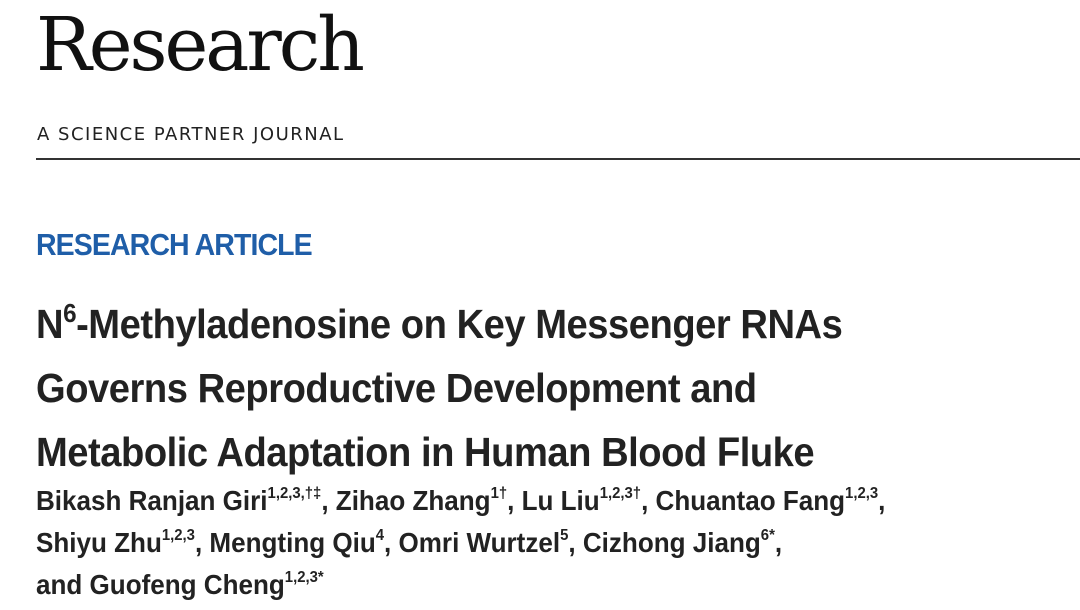 The width and height of the screenshot is (1080, 610). I want to click on author-name: Lu Liu, so click(560, 500).